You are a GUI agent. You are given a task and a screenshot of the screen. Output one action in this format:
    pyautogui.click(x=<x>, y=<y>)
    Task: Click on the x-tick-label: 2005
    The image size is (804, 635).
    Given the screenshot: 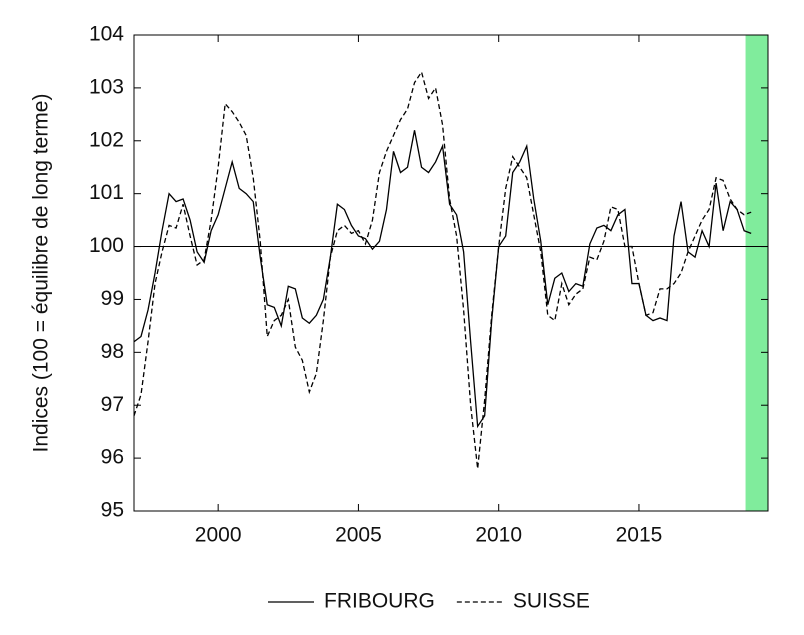 What is the action you would take?
    pyautogui.click(x=358, y=535)
    